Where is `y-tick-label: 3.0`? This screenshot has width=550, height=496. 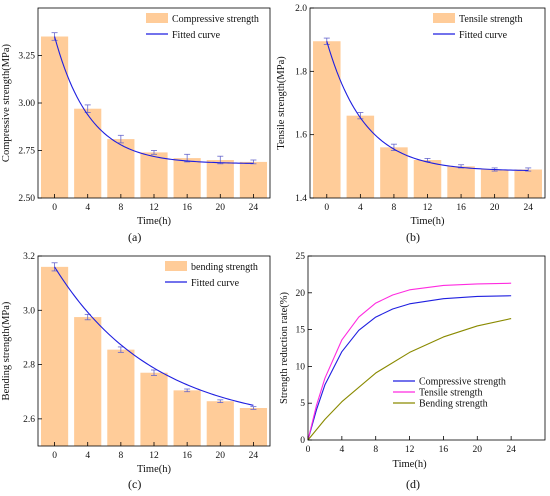
y-tick-label: 3.0 is located at coordinates (29, 311).